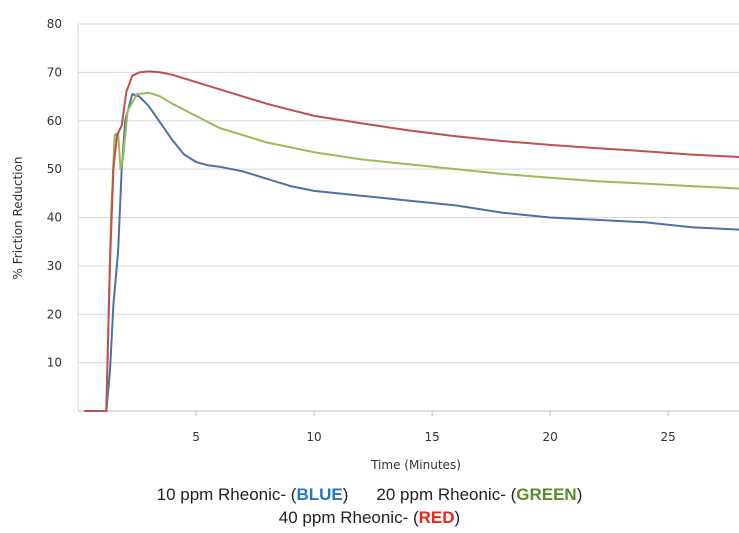  Describe the element at coordinates (54, 218) in the screenshot. I see `y-tick-label: 40` at that location.